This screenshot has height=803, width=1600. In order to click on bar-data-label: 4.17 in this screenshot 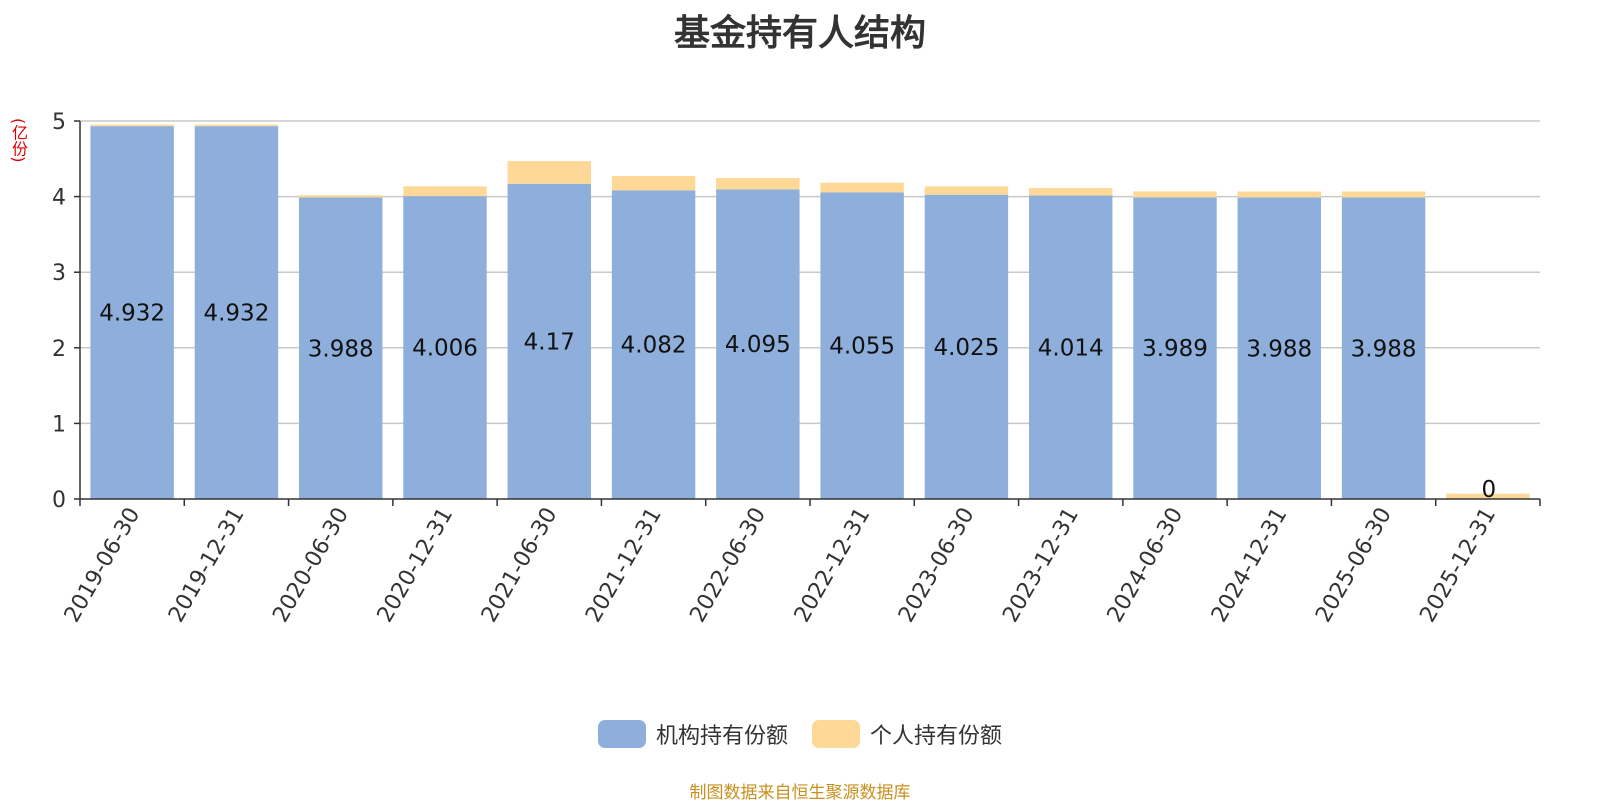, I will do `click(549, 342)`.